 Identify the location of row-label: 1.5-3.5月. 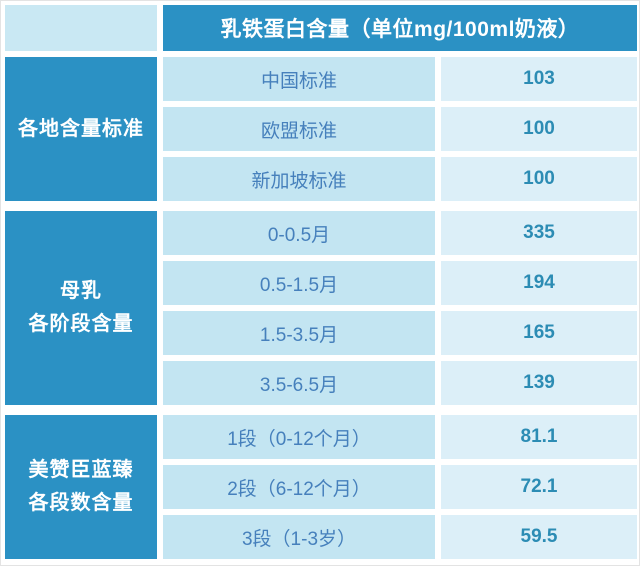
(299, 333).